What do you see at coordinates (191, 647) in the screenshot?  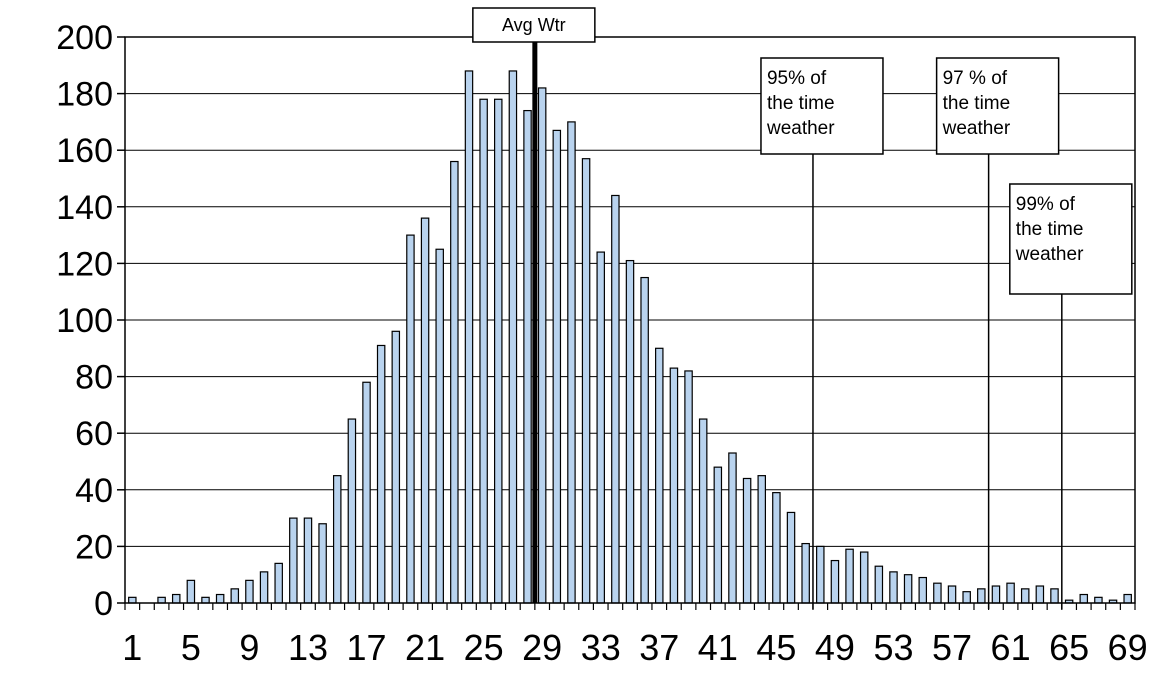 I see `x-tick-label: 5` at bounding box center [191, 647].